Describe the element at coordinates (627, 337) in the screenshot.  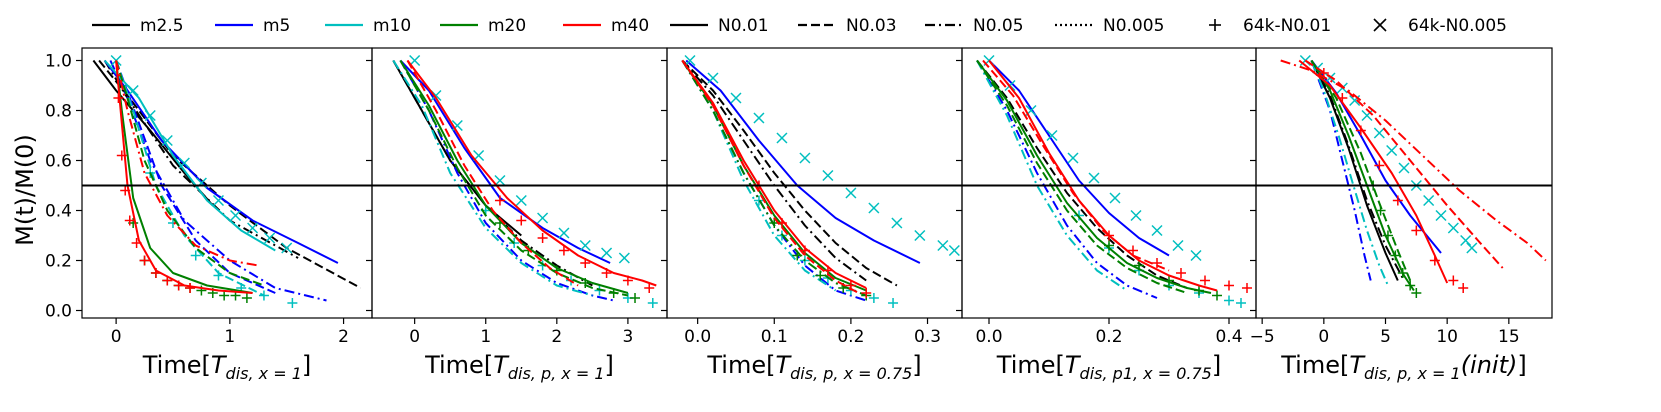
I see `x-tick-label-2: 3` at that location.